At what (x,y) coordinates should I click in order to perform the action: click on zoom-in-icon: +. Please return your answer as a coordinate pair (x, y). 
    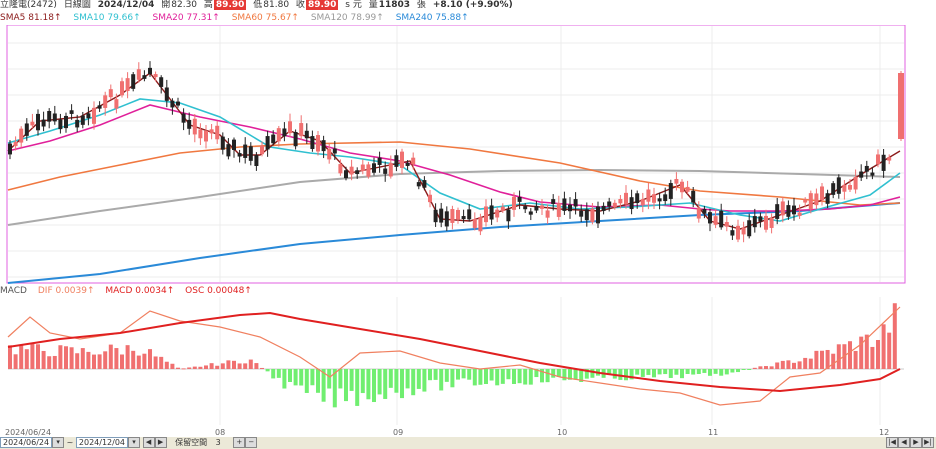
    Looking at the image, I should click on (239, 442).